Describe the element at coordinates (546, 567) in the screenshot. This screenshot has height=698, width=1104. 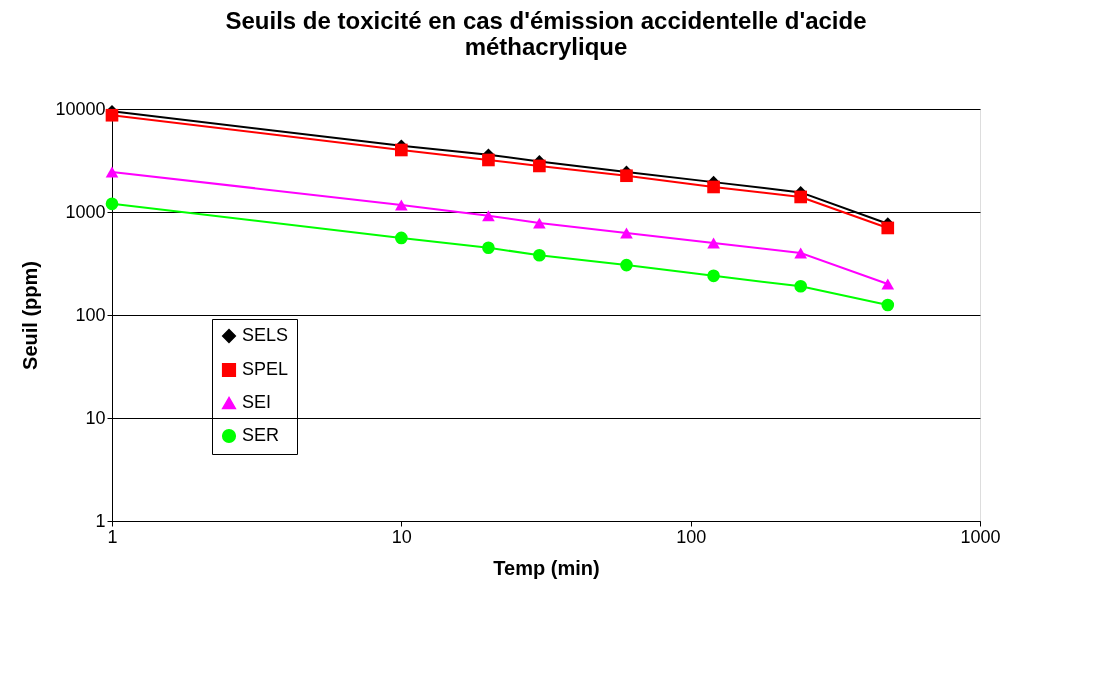
I see `x-axis-title: Temp (min)` at that location.